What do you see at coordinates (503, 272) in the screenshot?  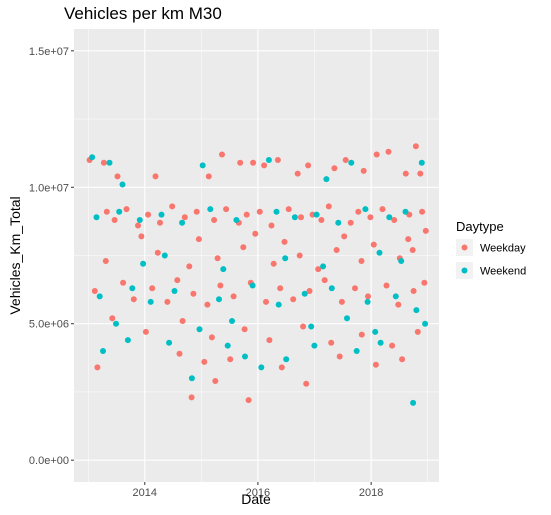 I see `legend-label: Weekend` at bounding box center [503, 272].